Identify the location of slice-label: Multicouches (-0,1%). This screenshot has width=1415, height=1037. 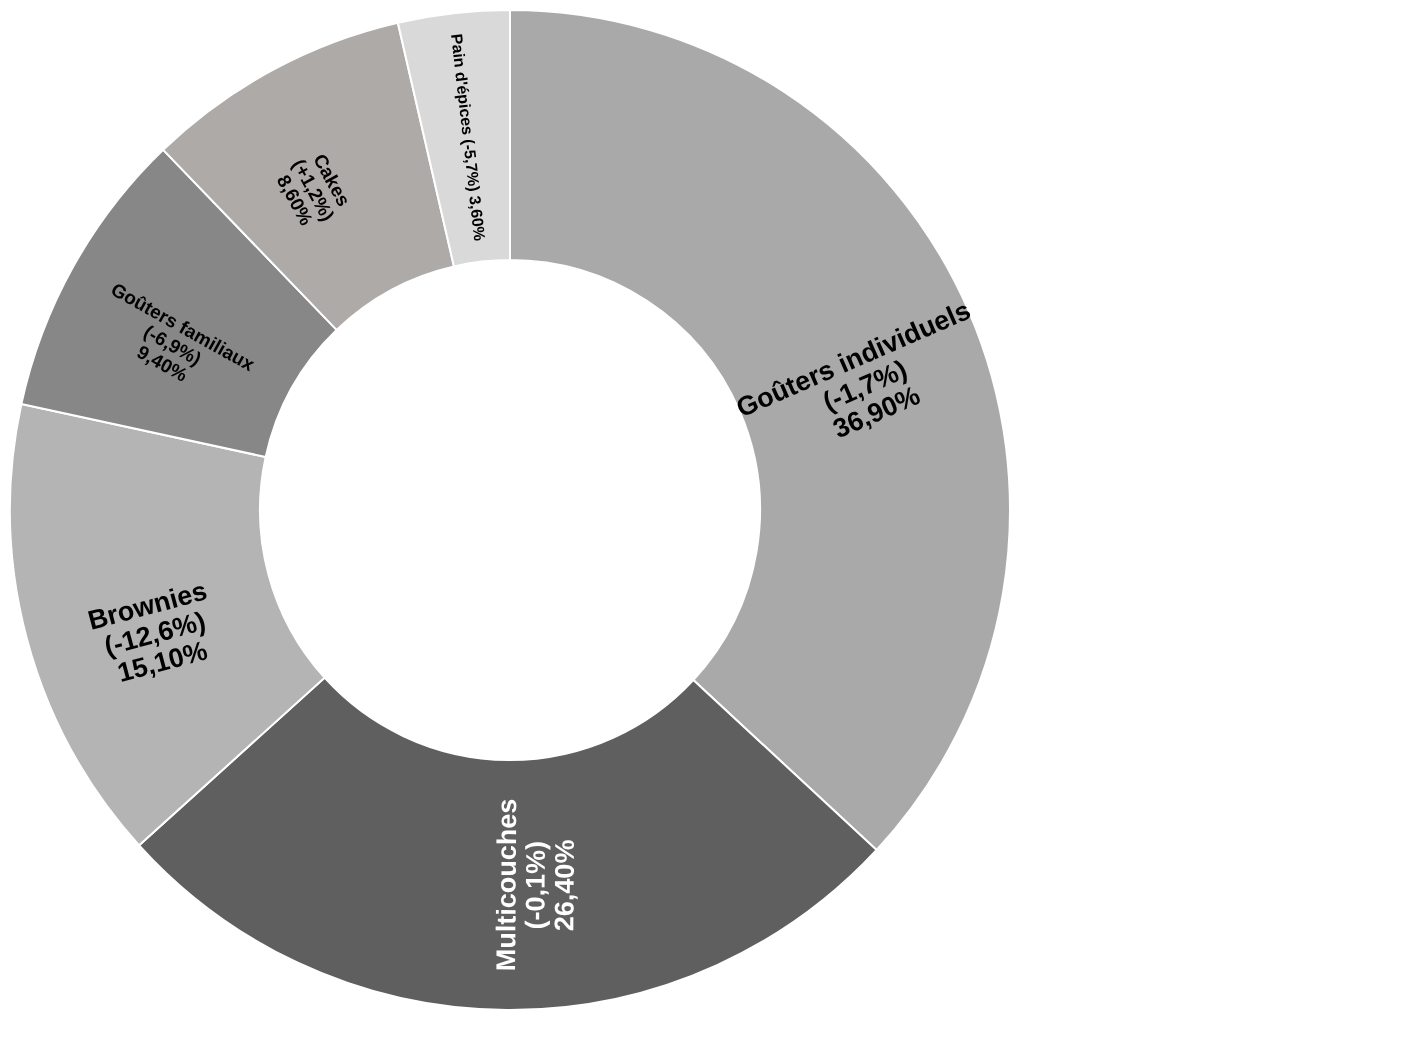
(521, 885).